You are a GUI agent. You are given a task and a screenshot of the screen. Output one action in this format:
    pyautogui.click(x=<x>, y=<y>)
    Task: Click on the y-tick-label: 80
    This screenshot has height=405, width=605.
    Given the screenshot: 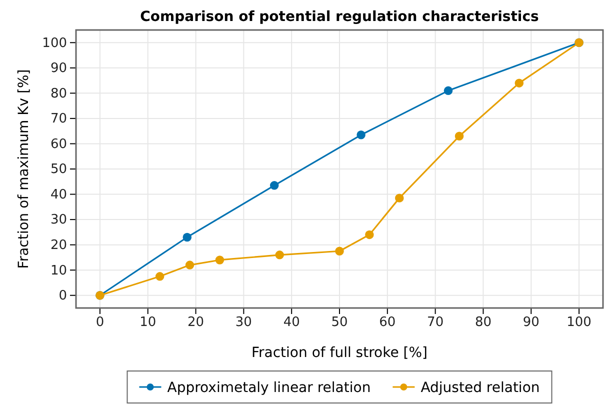 What is the action you would take?
    pyautogui.click(x=58, y=94)
    